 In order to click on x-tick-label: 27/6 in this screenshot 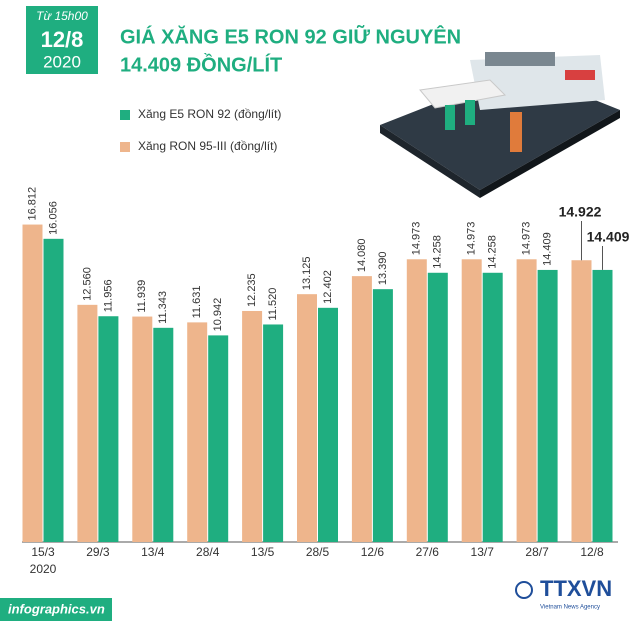, I will do `click(428, 552)`.